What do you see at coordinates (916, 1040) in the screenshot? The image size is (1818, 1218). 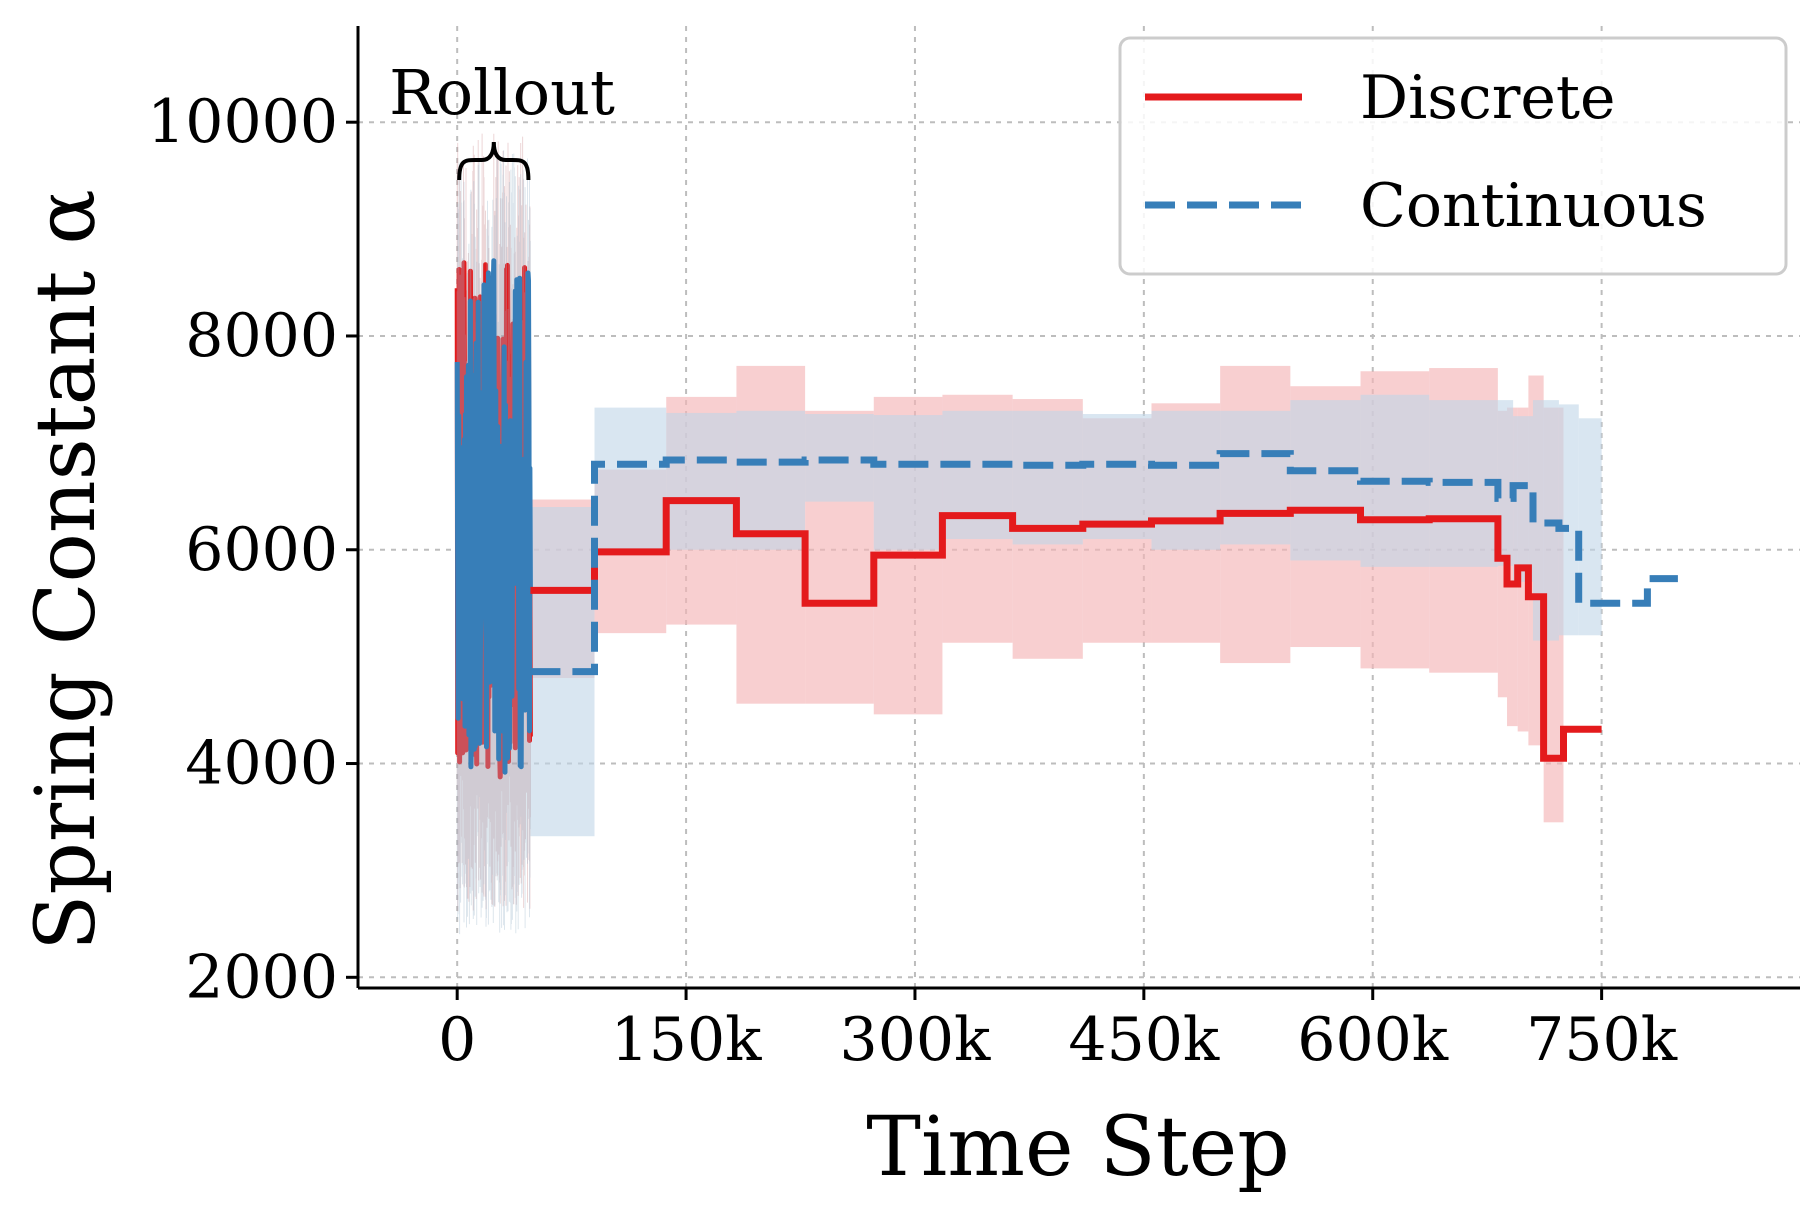 I see `x-tick-label: 300k` at bounding box center [916, 1040].